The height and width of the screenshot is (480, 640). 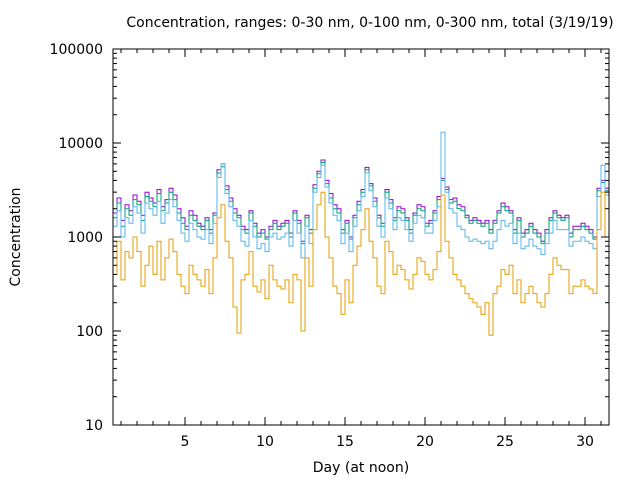 What do you see at coordinates (185, 442) in the screenshot?
I see `x-tick-label: 5` at bounding box center [185, 442].